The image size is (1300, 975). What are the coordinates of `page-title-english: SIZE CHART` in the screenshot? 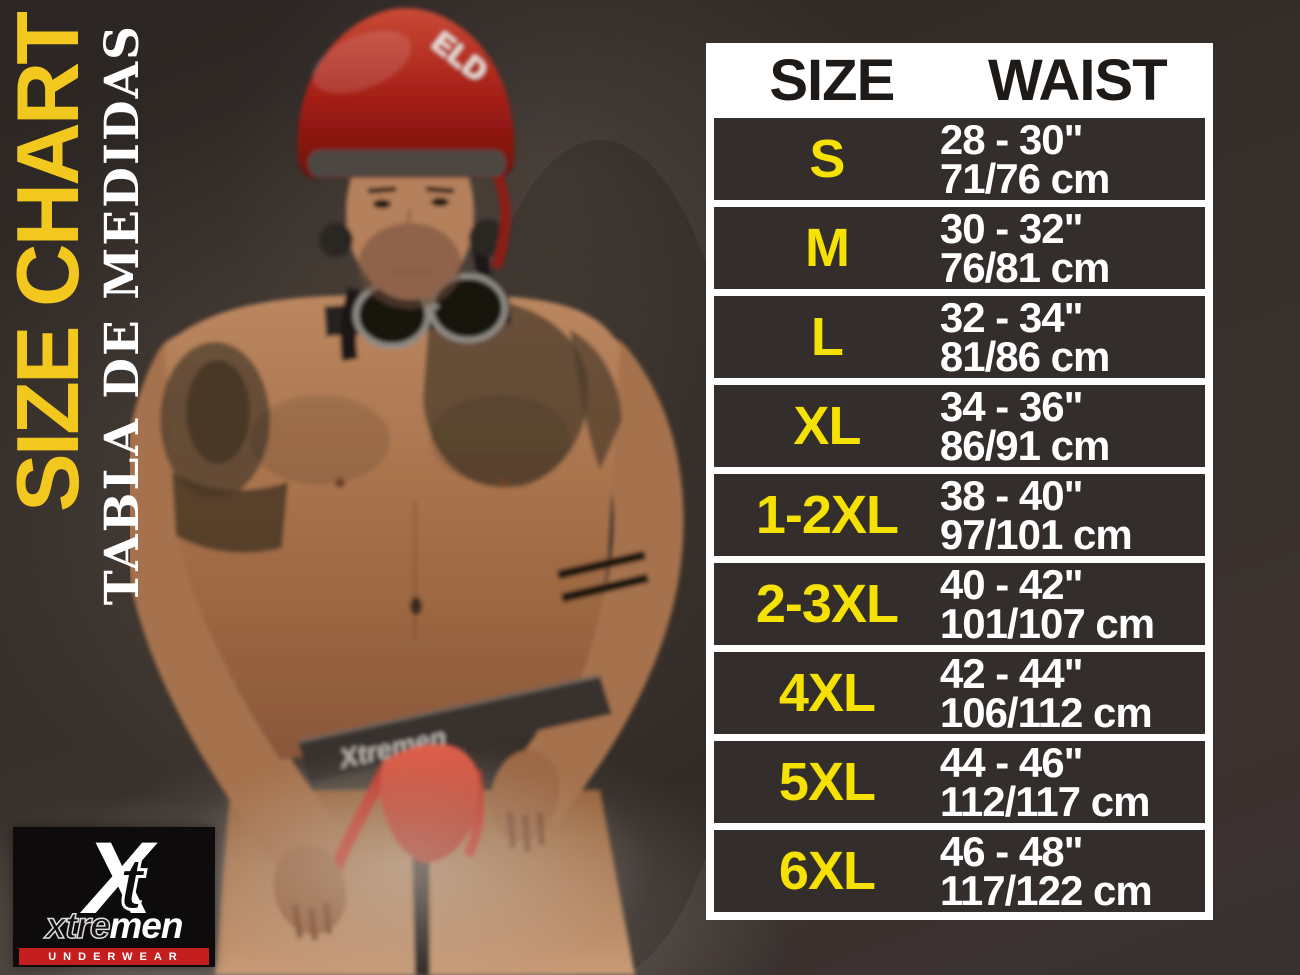 It's located at (48, 263).